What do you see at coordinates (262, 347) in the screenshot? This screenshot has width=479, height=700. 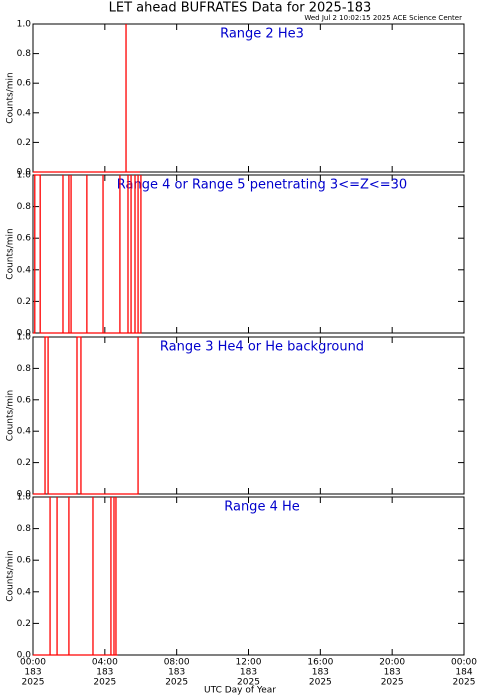 I see `annotation: Range 3 He4 or He background` at bounding box center [262, 347].